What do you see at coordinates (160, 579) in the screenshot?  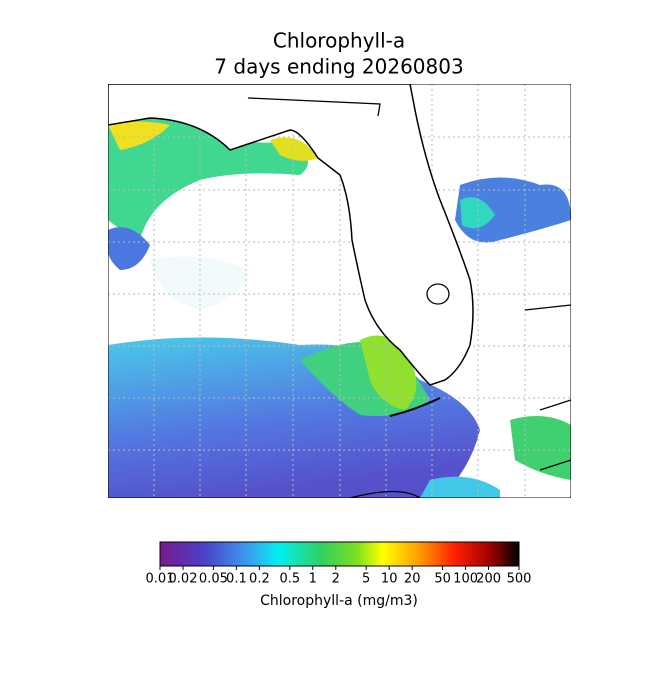 I see `colorbar-tick-label: 0.01` at bounding box center [160, 579].